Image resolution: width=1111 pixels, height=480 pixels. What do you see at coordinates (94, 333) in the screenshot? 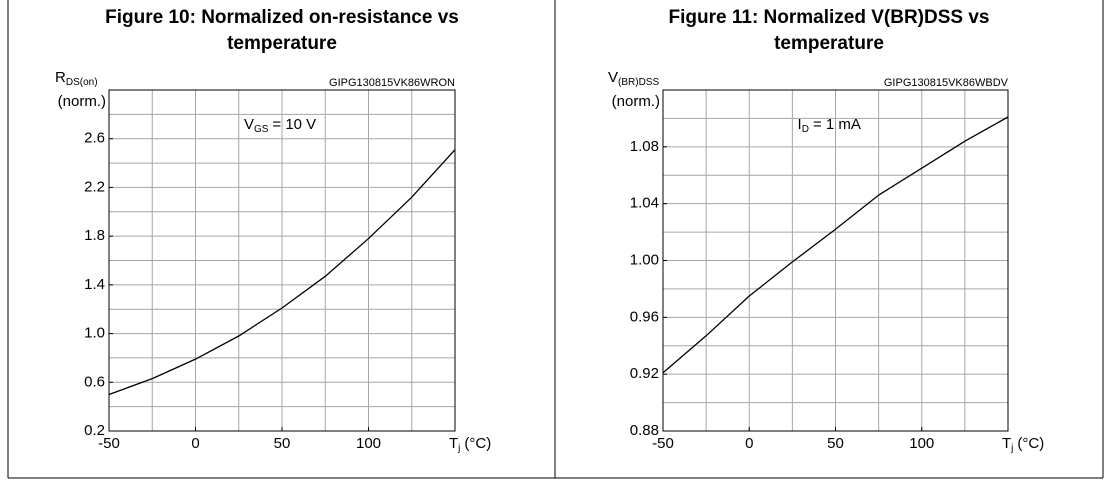
I see `y-tick-label: 1.0` at bounding box center [94, 333].